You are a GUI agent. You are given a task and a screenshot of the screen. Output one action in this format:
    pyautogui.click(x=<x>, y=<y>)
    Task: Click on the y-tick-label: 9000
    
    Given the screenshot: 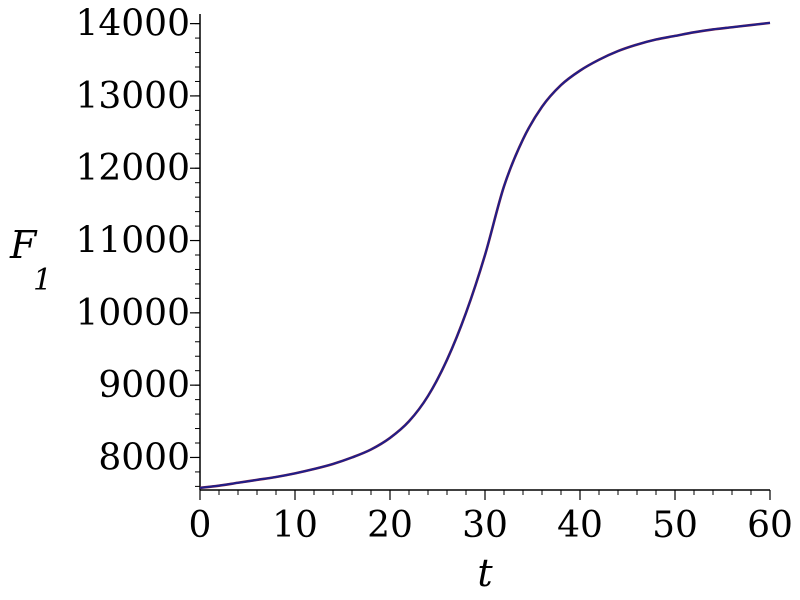 What is the action you would take?
    pyautogui.click(x=144, y=385)
    